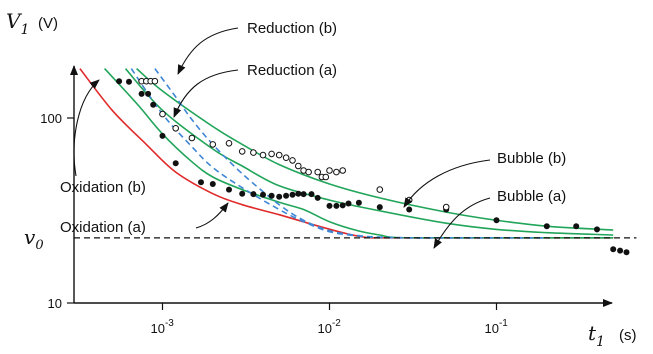  Describe the element at coordinates (330, 327) in the screenshot. I see `x-tick-label: 10⁻²` at that location.